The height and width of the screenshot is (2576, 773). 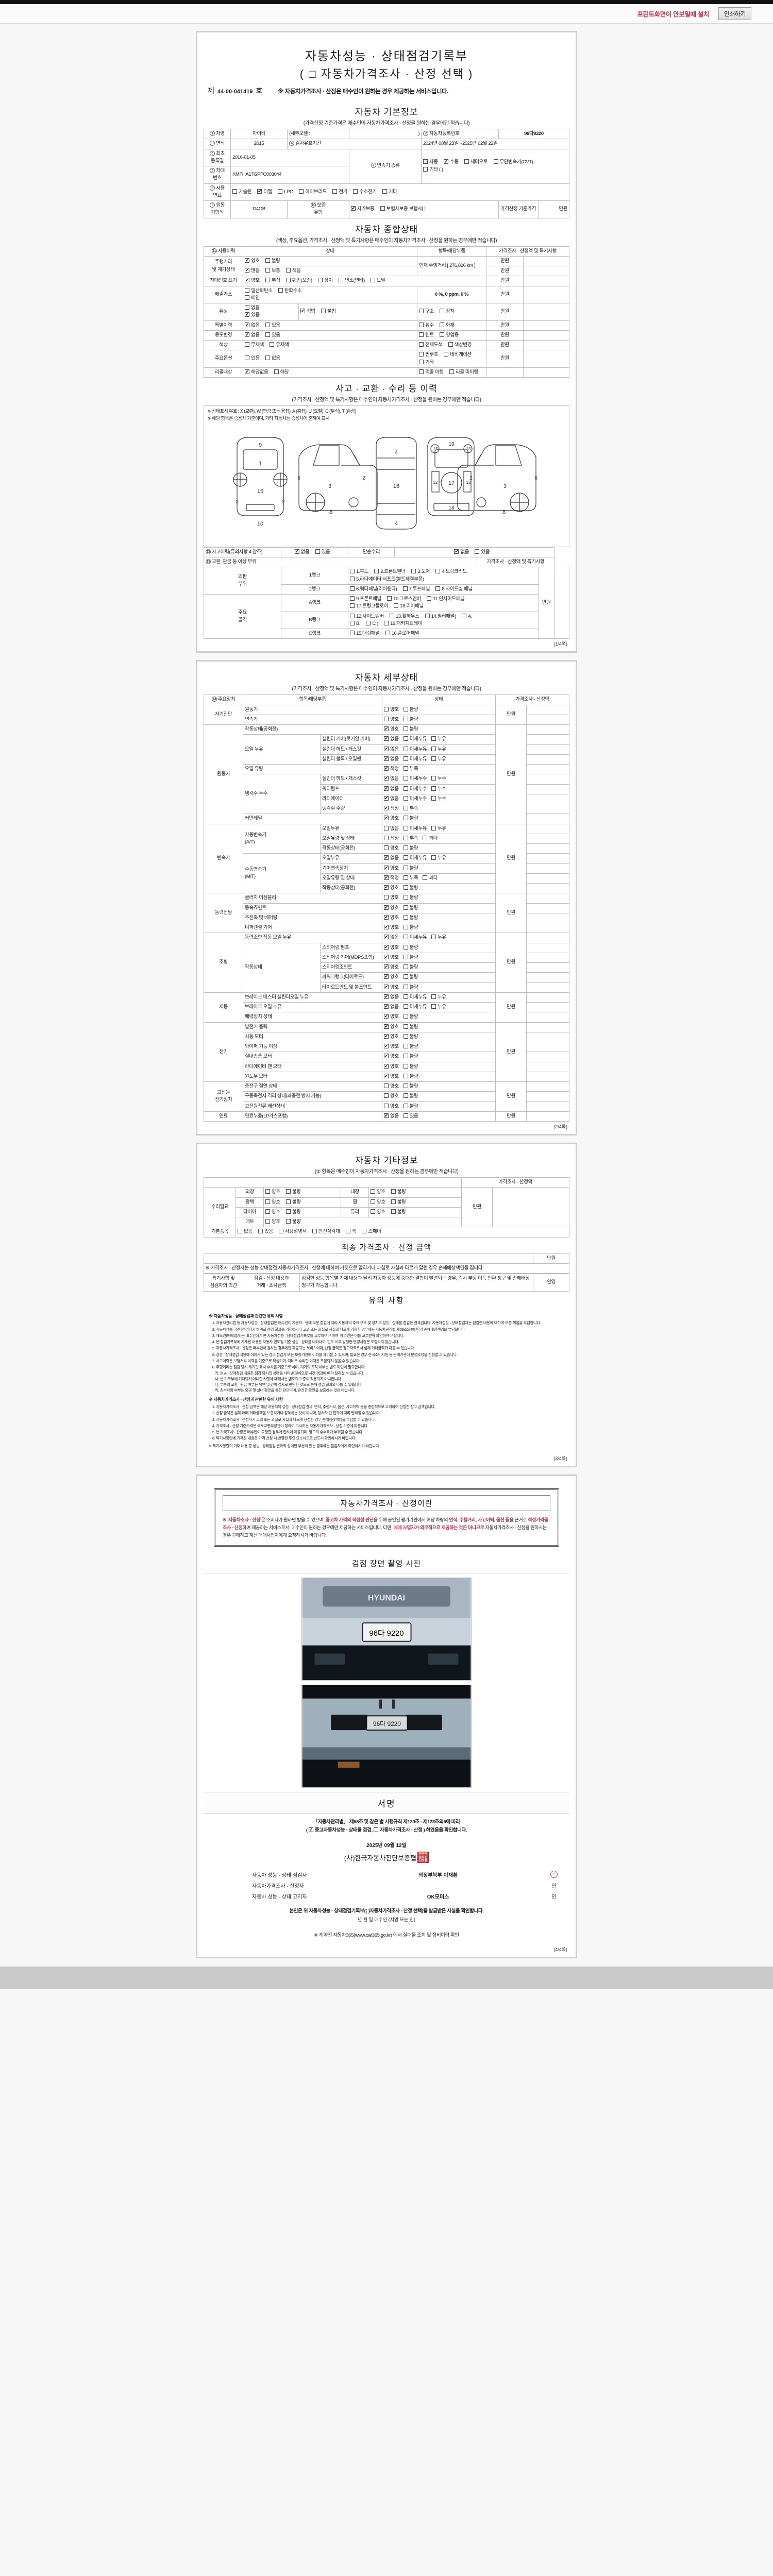 I want to click on opt-jack: 잭, so click(x=351, y=1231).